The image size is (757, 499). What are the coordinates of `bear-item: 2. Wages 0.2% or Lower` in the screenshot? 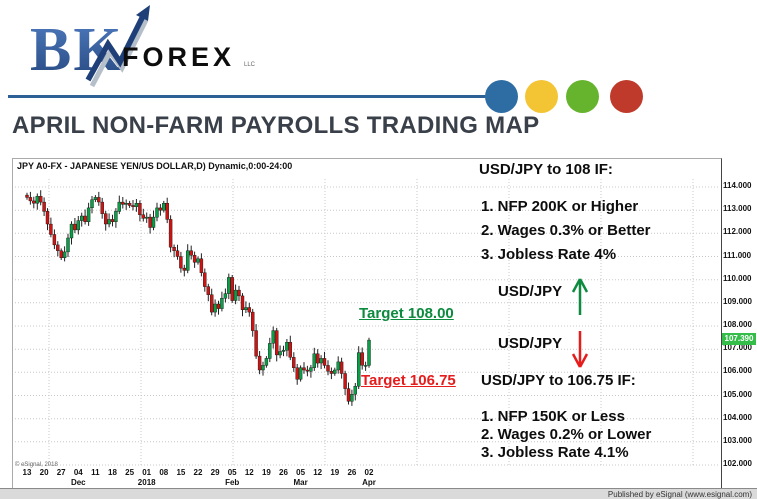 It's located at (566, 434).